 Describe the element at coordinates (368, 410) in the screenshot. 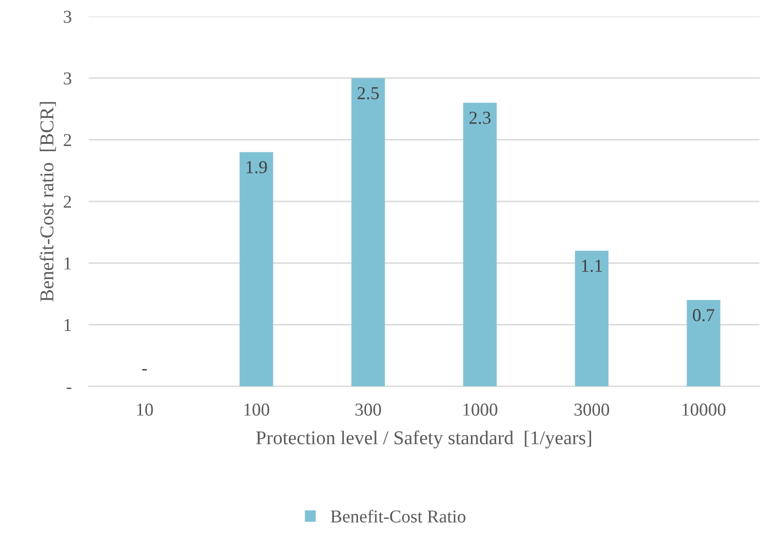

I see `x-tick-label: 300` at that location.